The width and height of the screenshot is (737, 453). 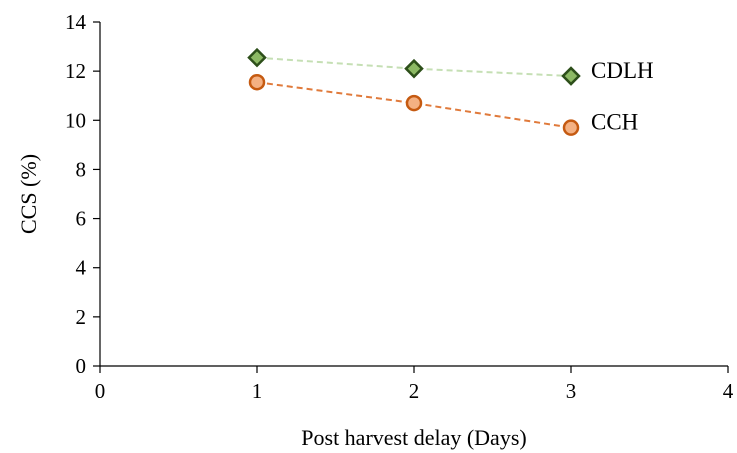 I want to click on x-tick-label: 4, so click(x=728, y=391).